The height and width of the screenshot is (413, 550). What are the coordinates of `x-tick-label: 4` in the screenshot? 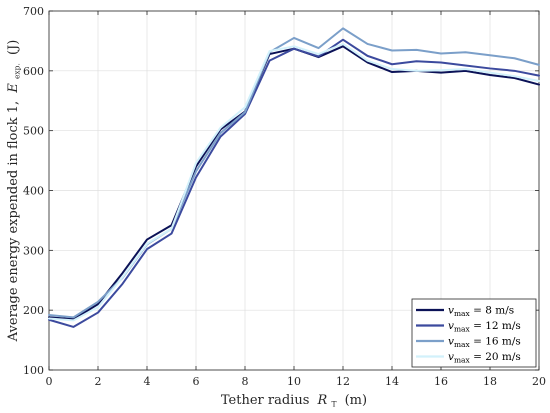 It's located at (147, 381).